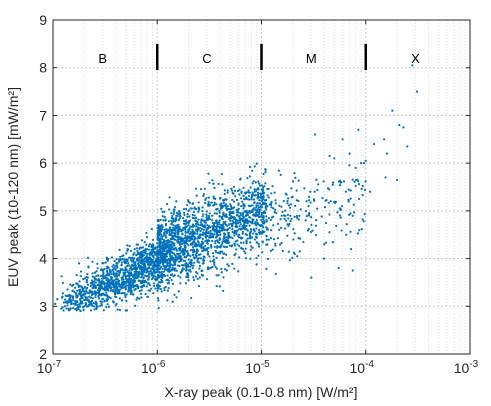 The image size is (491, 406). I want to click on x-tick-exponent: -4, so click(369, 364).